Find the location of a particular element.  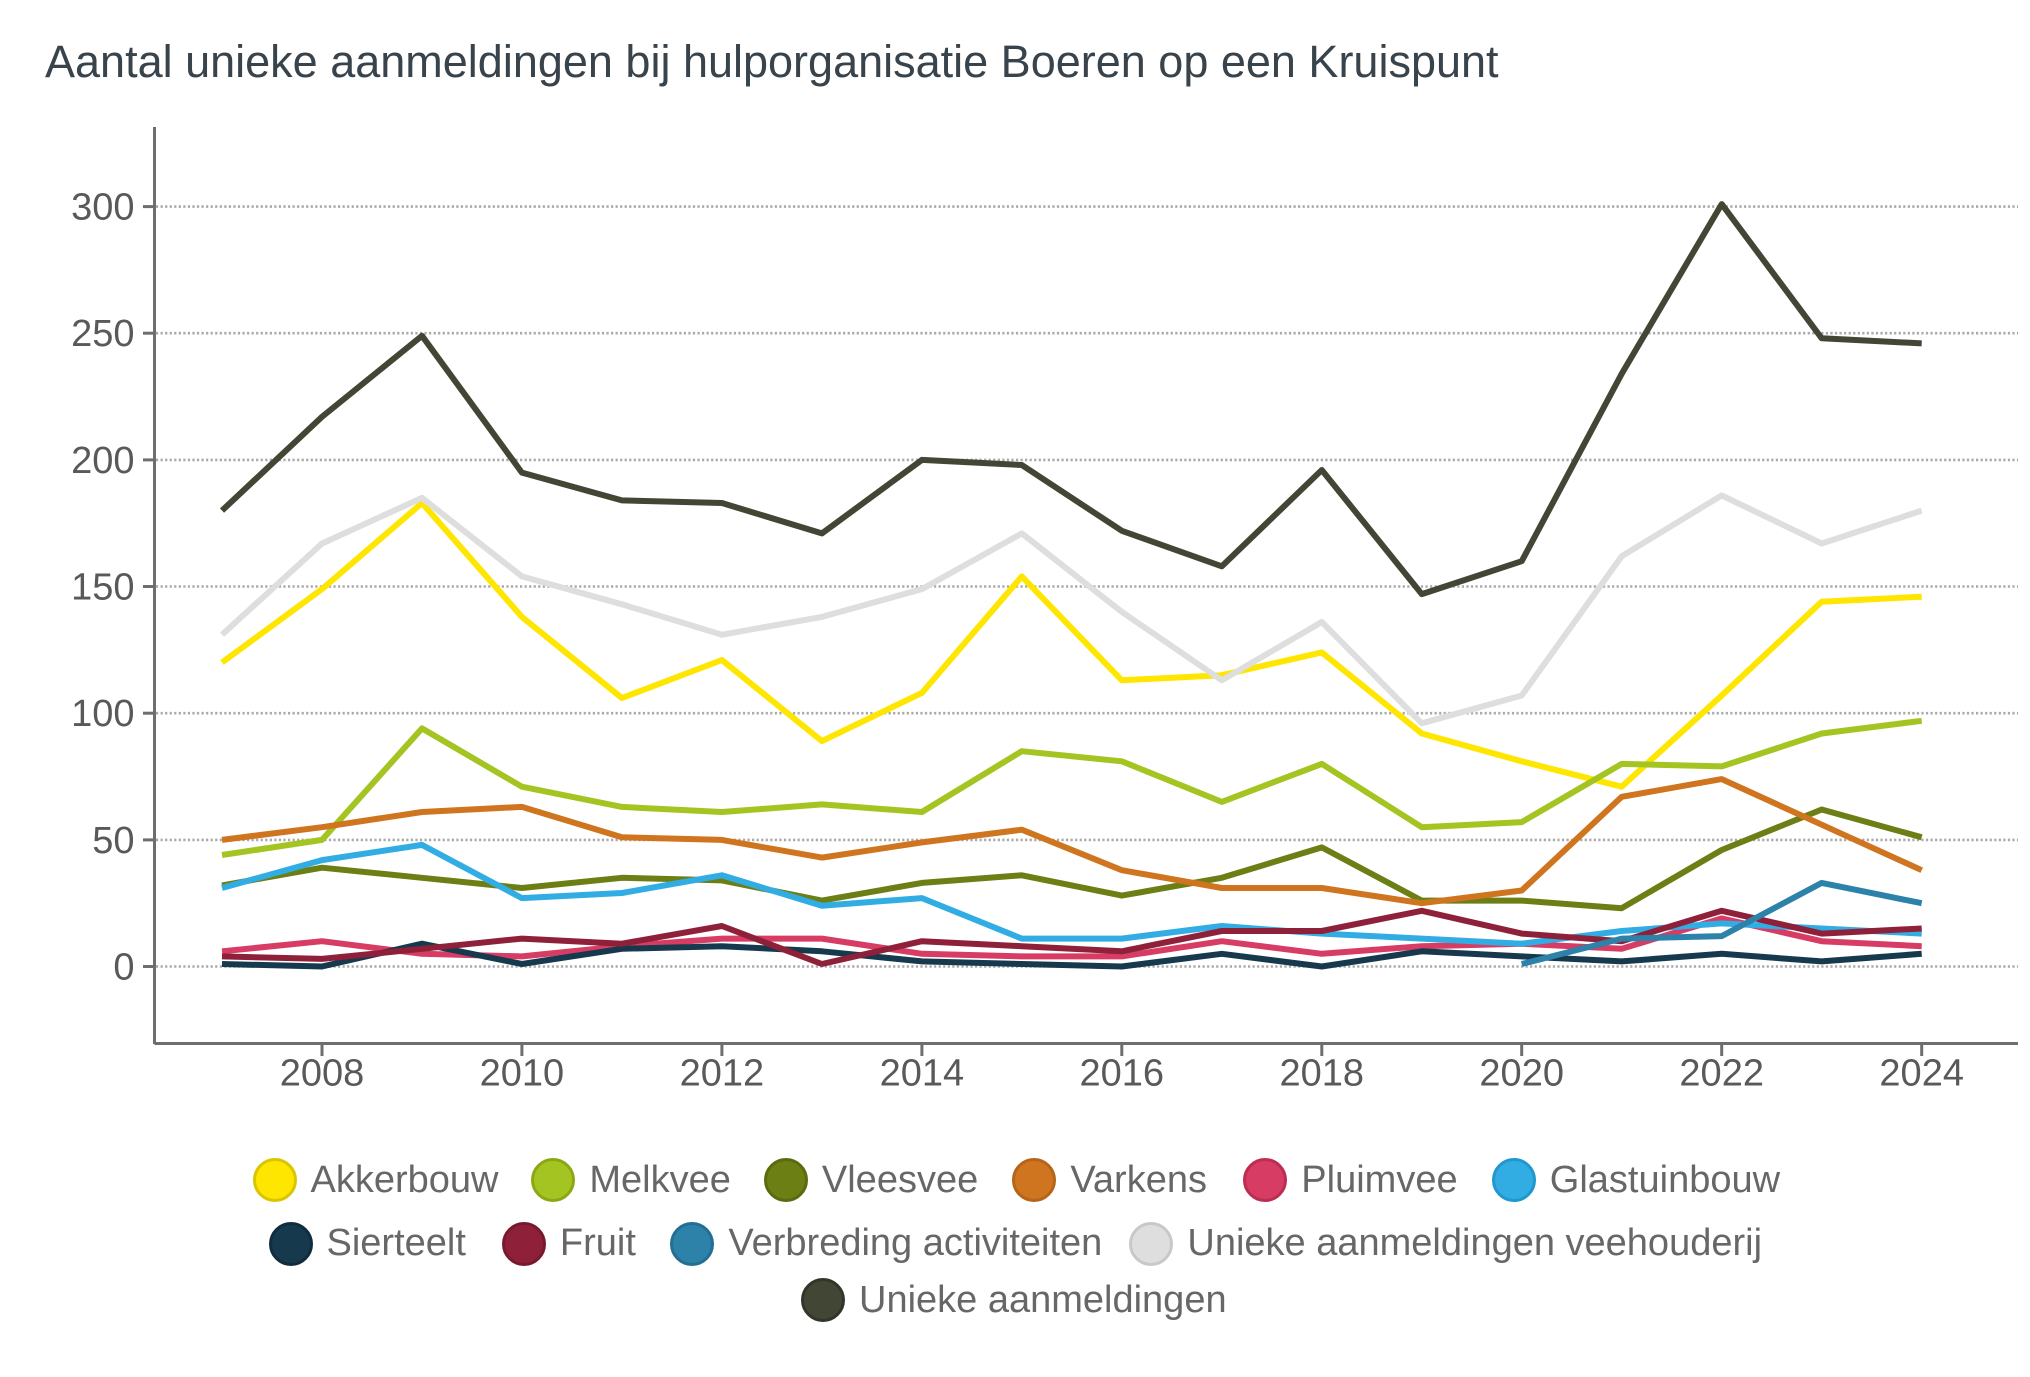

svg-text: 250 is located at coordinates (102, 334).